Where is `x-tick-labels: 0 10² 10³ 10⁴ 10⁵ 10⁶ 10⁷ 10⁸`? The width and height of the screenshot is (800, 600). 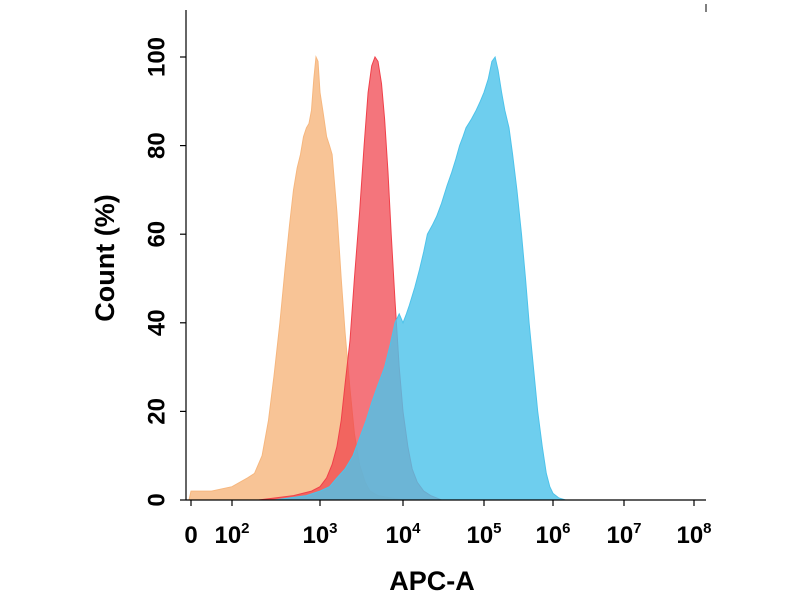 x-tick-labels: 0 10² 10³ 10⁴ 10⁵ 10⁶ 10⁷ 10⁸ is located at coordinates (448, 524).